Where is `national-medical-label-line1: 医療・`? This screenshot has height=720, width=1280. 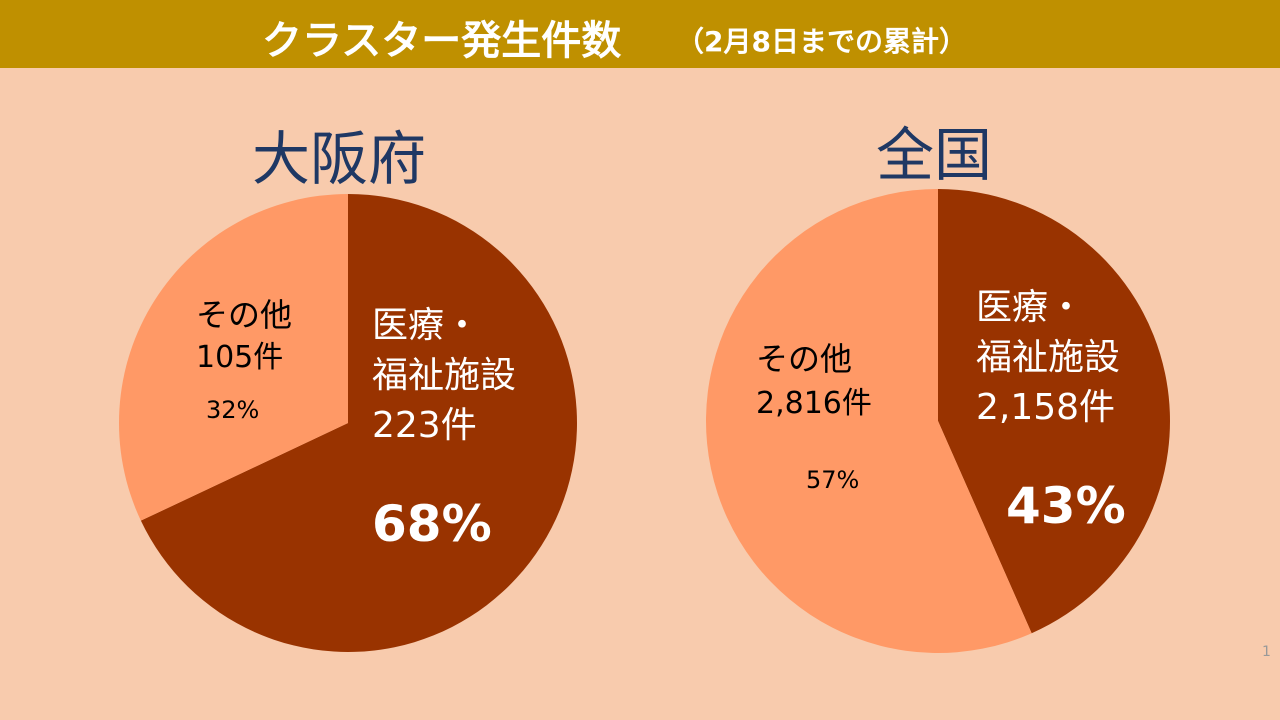 national-medical-label-line1: 医療・ is located at coordinates (1030, 307).